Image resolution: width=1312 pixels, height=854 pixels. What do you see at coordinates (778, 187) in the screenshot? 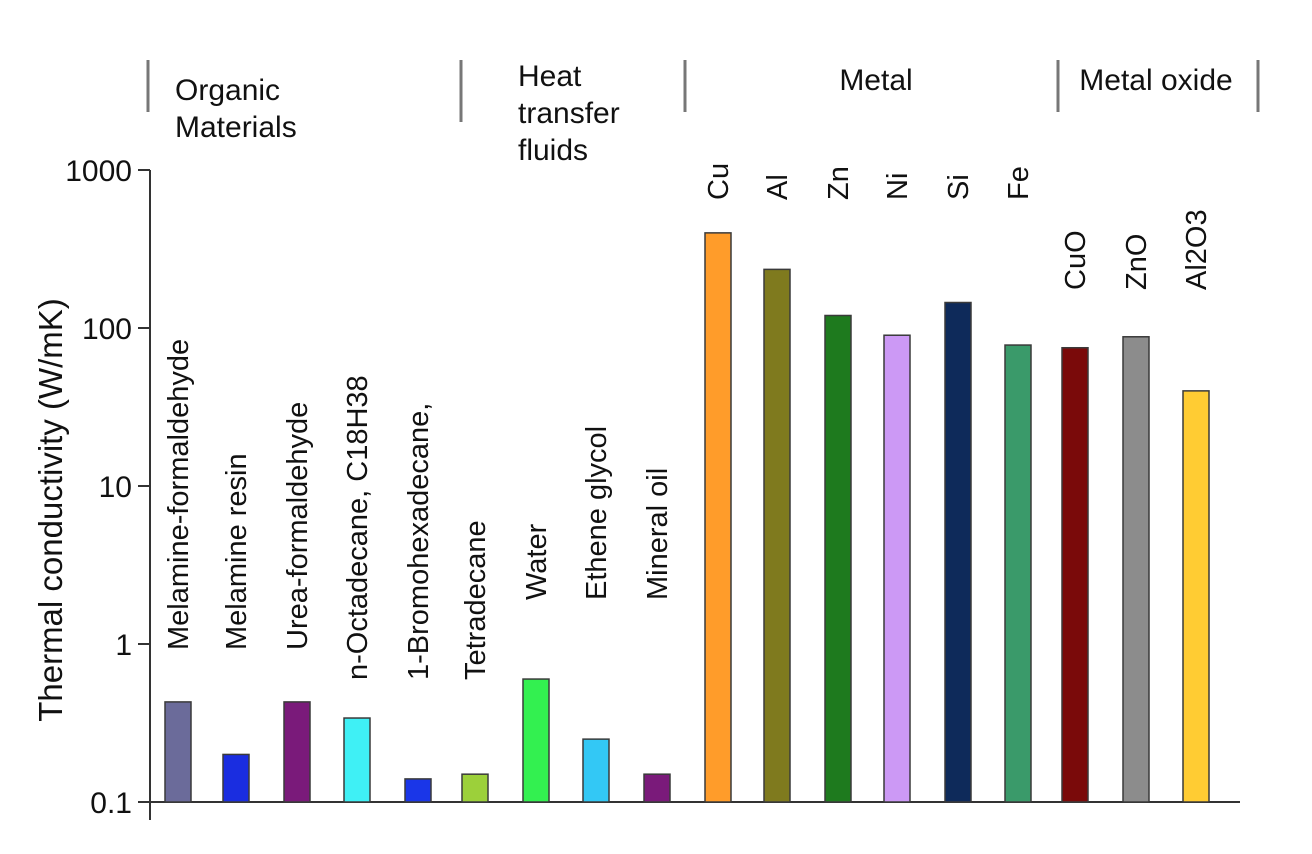
I see `category-label: Al` at bounding box center [778, 187].